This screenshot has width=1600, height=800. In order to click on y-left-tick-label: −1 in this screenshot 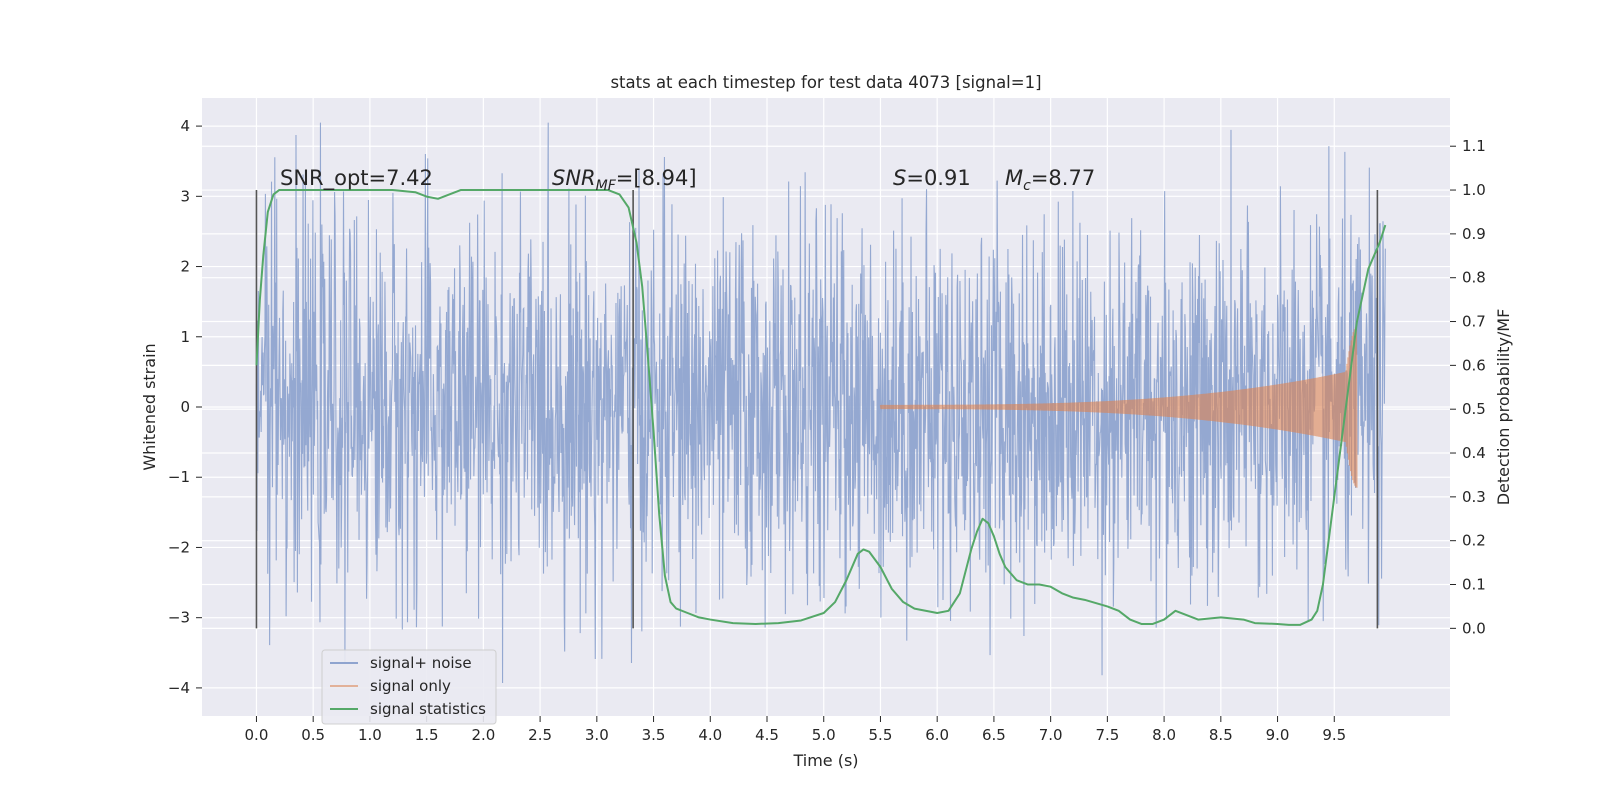, I will do `click(179, 477)`.